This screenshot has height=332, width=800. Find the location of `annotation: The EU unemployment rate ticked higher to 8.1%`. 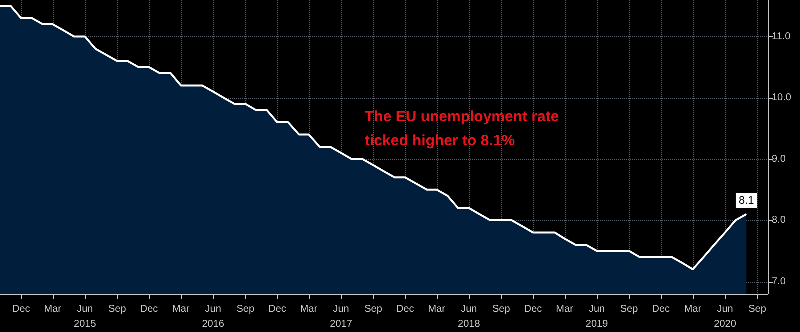

annotation: The EU unemployment rate ticked higher to 8.1% is located at coordinates (462, 129).